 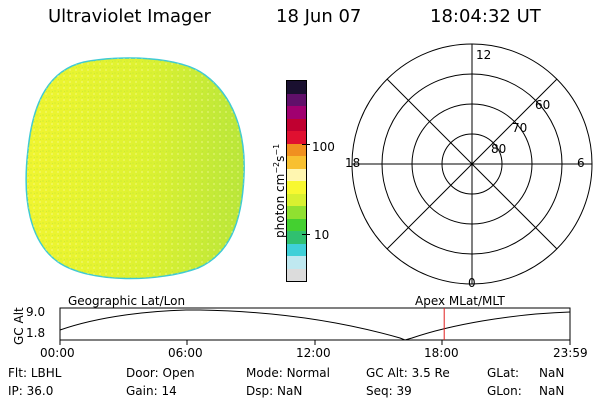 I want to click on mlt-label-0: 0, so click(x=472, y=283).